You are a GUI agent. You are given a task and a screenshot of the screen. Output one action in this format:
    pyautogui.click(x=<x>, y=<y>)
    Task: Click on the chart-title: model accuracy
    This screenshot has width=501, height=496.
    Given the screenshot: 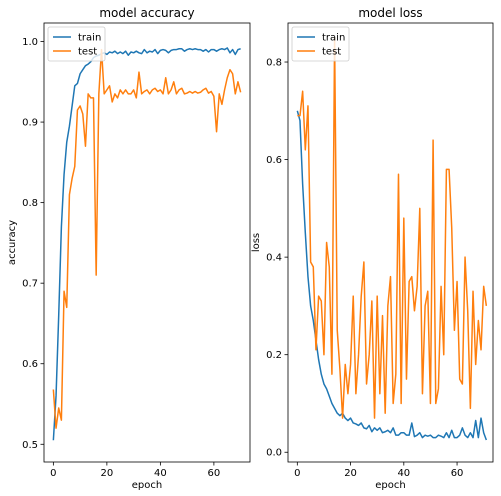 What is the action you would take?
    pyautogui.click(x=146, y=13)
    